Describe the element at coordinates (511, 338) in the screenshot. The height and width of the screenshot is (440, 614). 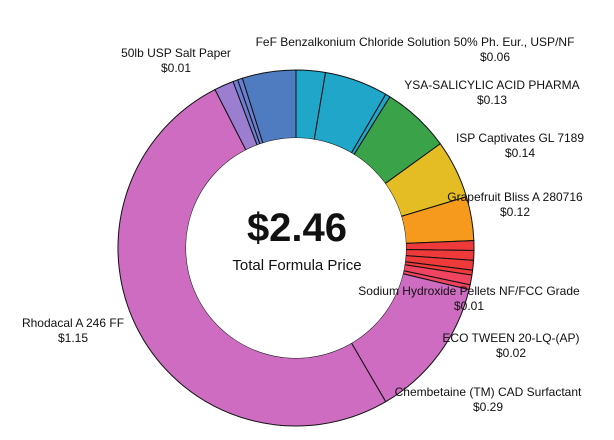
I see `label-name: ECO TWEEN 20-LQ-(AP)` at that location.